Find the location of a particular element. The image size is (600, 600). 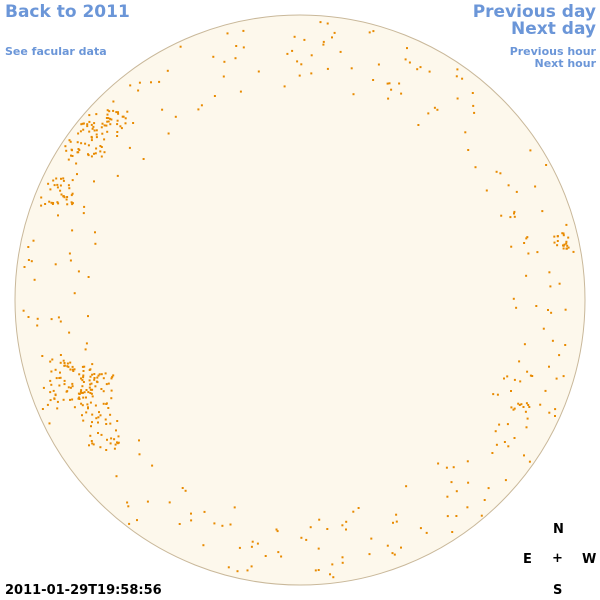

previous-hour-link: Previous hour is located at coordinates (552, 51).